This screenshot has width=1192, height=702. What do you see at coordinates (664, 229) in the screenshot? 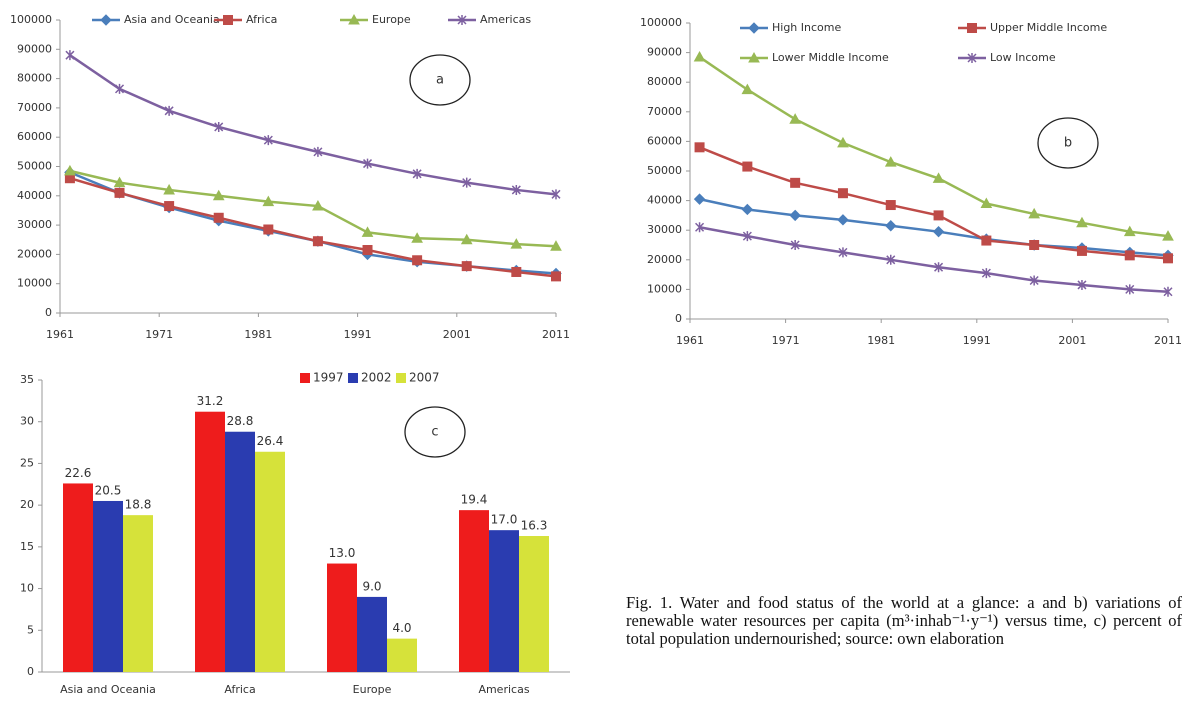
I see `y-tick-label: 30000` at bounding box center [664, 229].